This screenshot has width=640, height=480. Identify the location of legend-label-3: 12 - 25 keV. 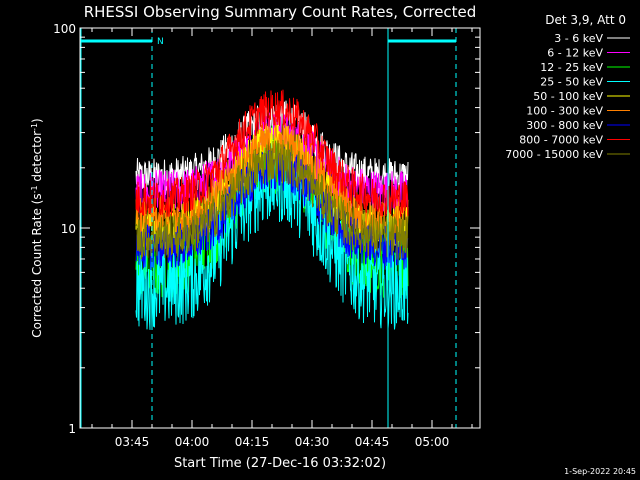
(571, 67).